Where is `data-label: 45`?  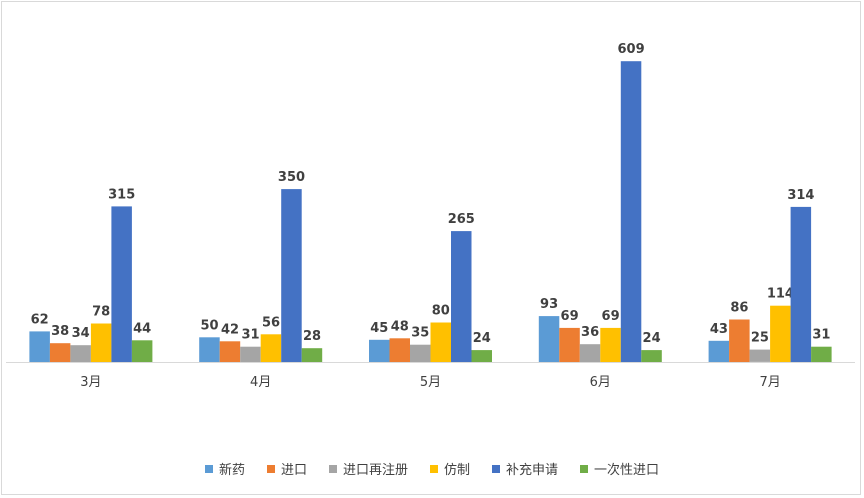 data-label: 45 is located at coordinates (379, 328).